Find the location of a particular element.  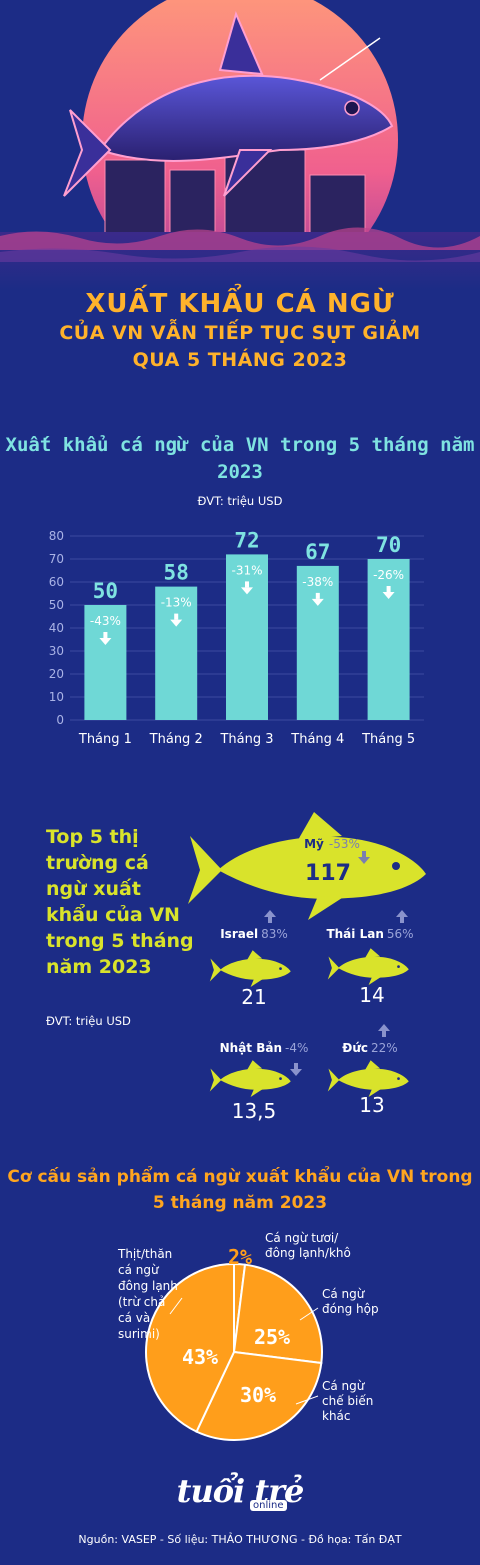

bar-change-label: -31% is located at coordinates (246, 570).